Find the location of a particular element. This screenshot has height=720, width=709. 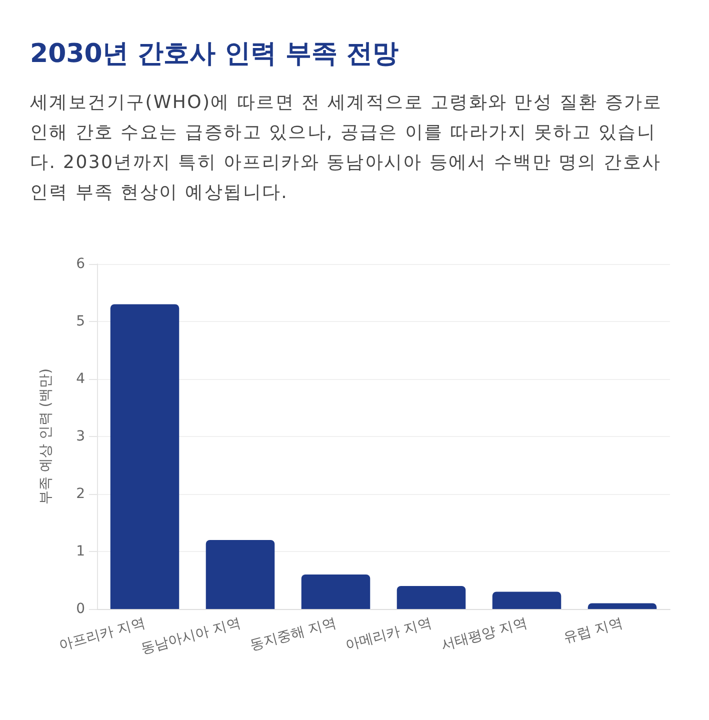

y-tick-label: 4 is located at coordinates (81, 379).